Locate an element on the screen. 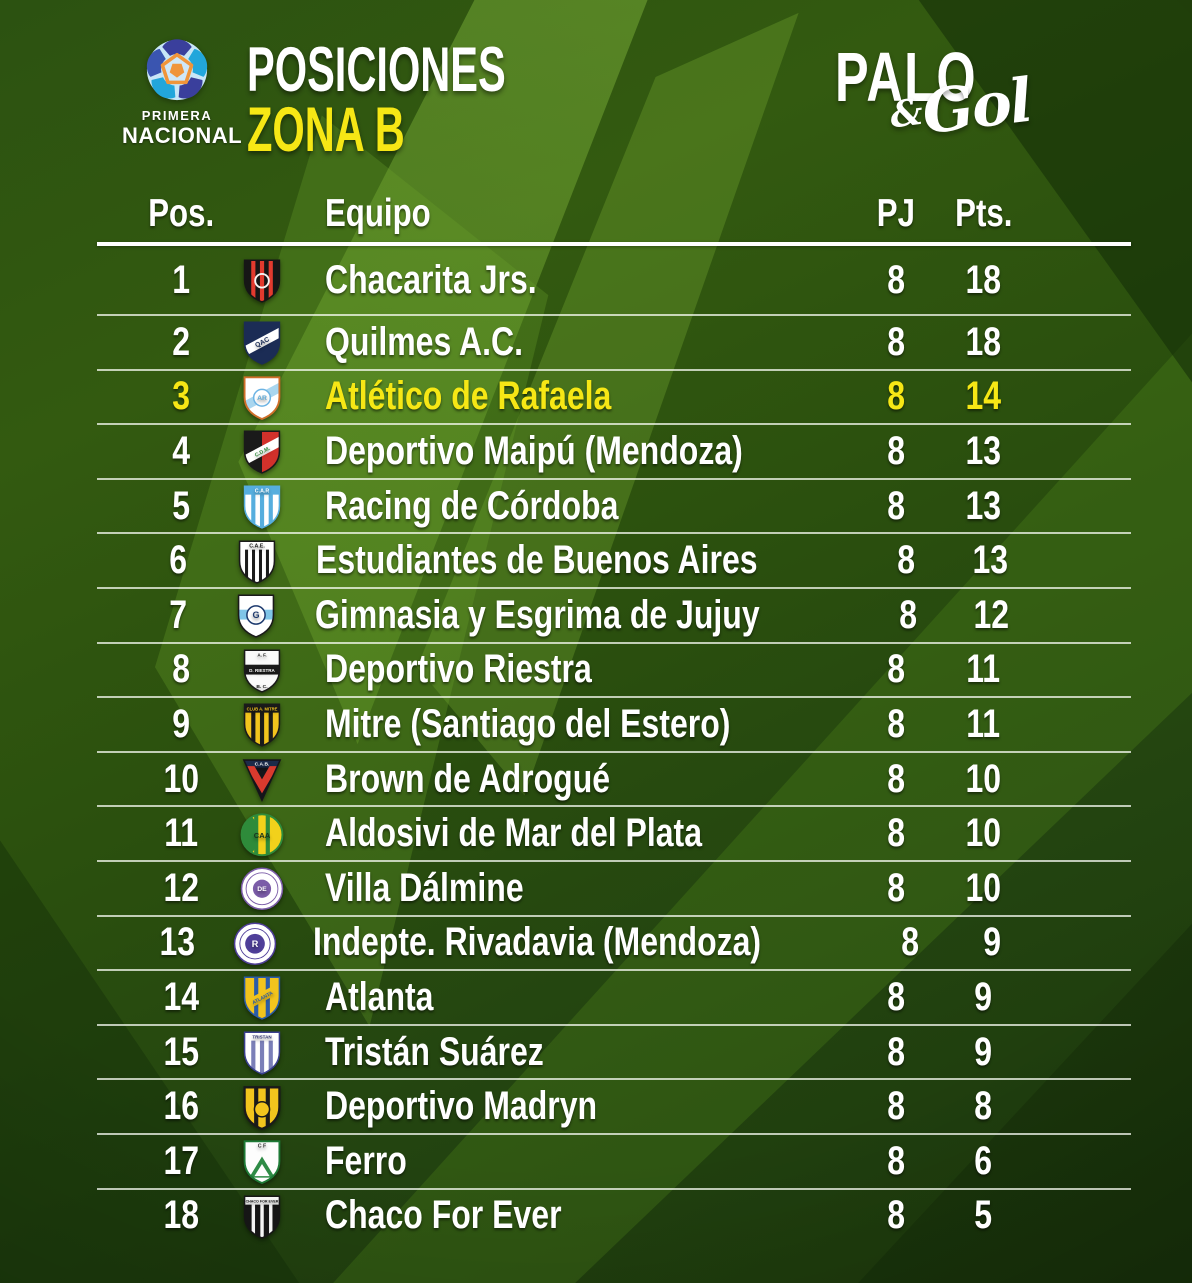  position-number: 1 is located at coordinates (181, 279).